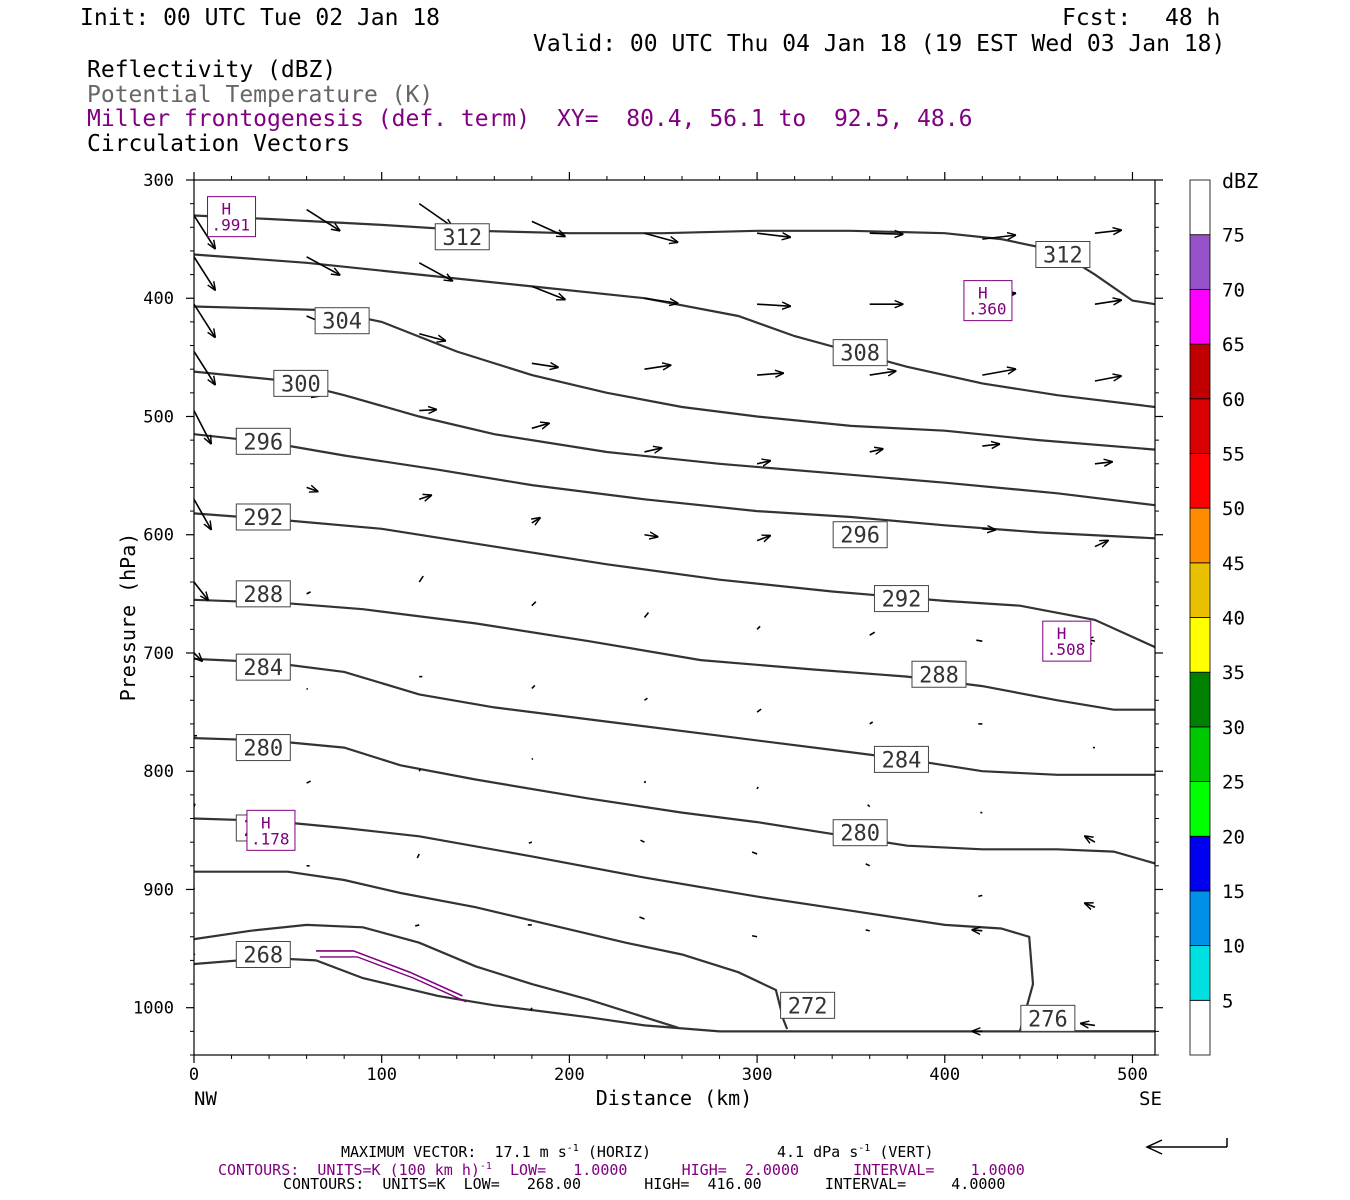  I want to click on y-tick-label: 900, so click(158, 890).